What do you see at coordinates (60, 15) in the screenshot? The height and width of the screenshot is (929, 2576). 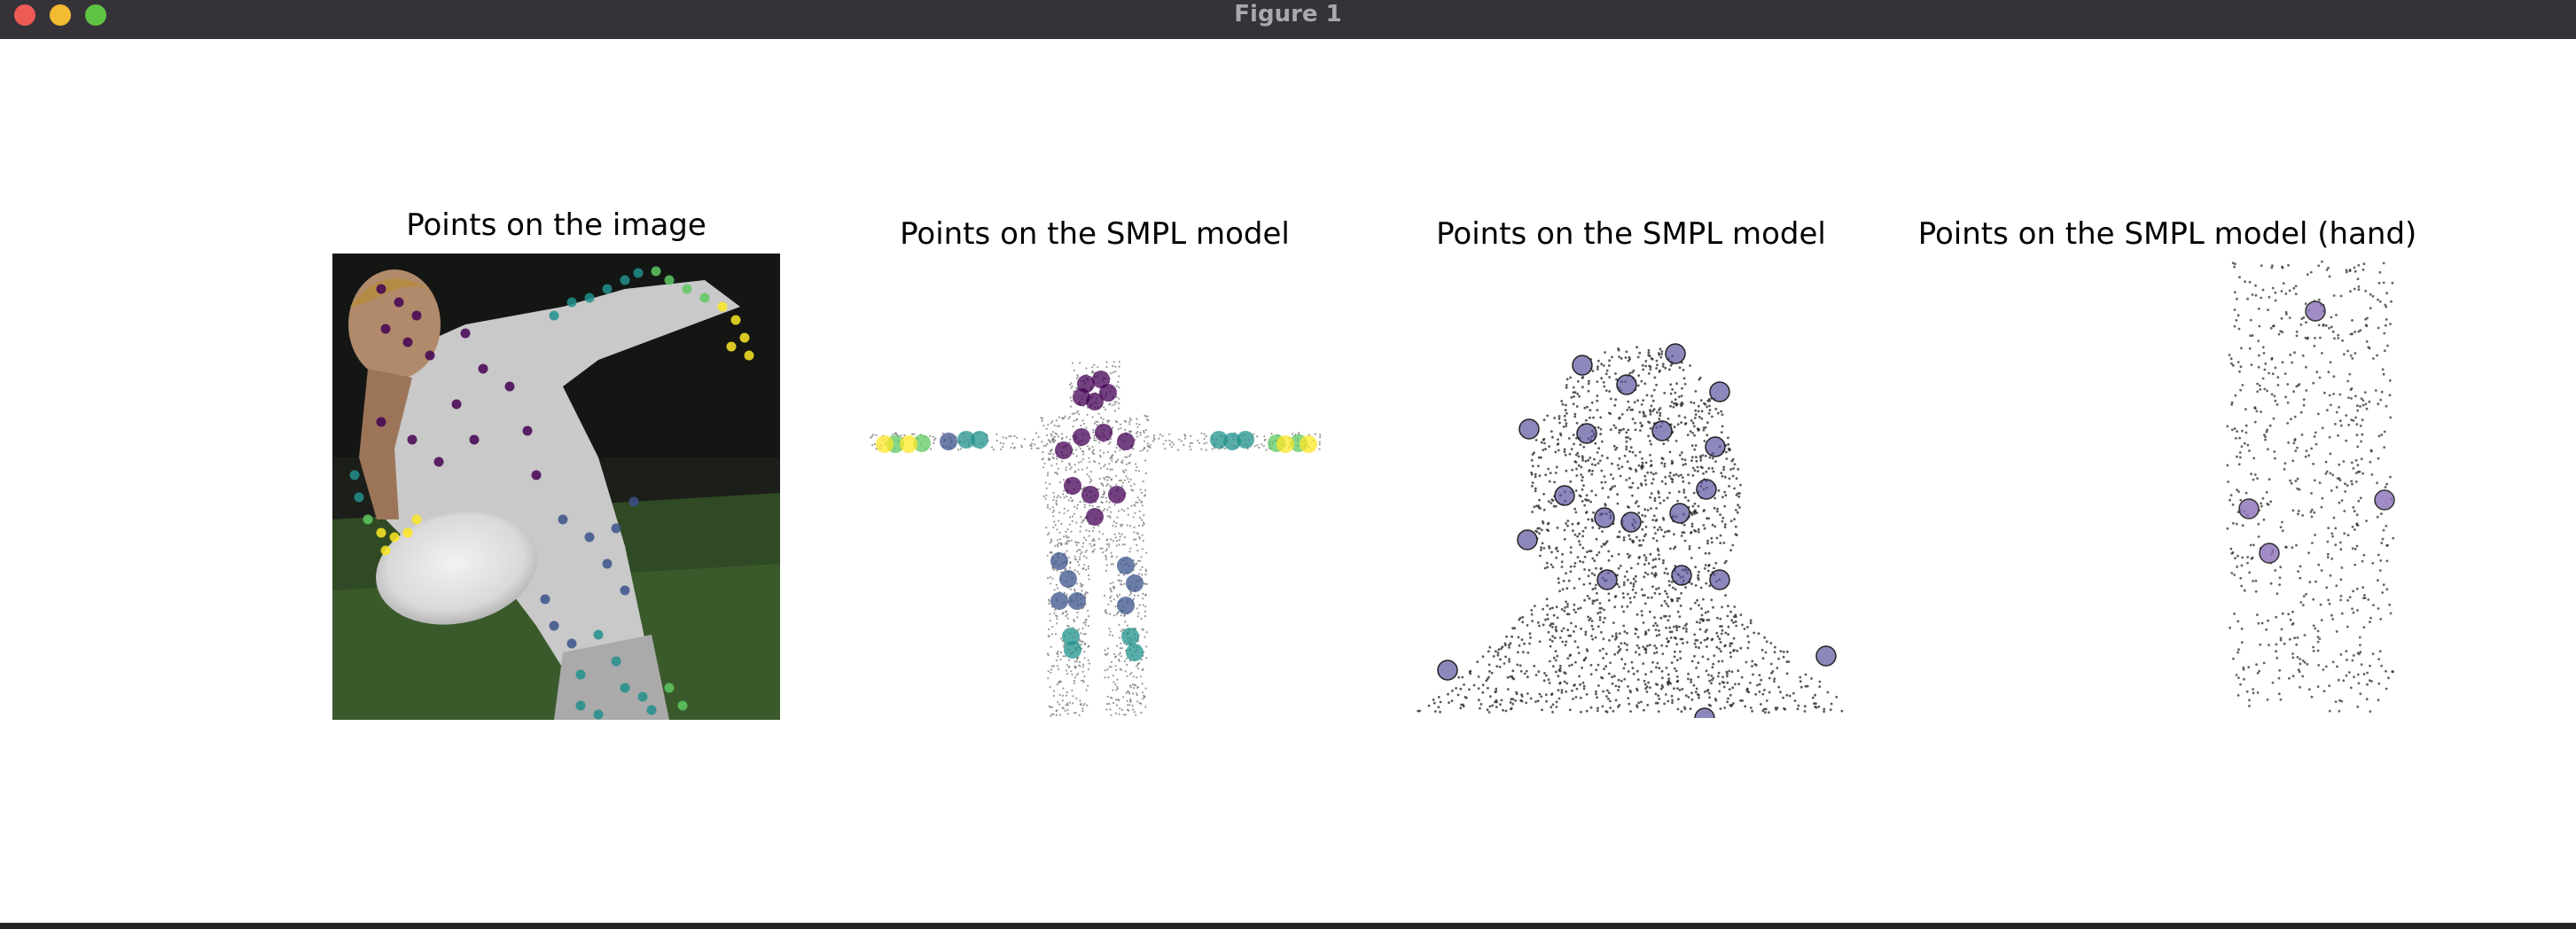 I see `minimize-window-button` at bounding box center [60, 15].